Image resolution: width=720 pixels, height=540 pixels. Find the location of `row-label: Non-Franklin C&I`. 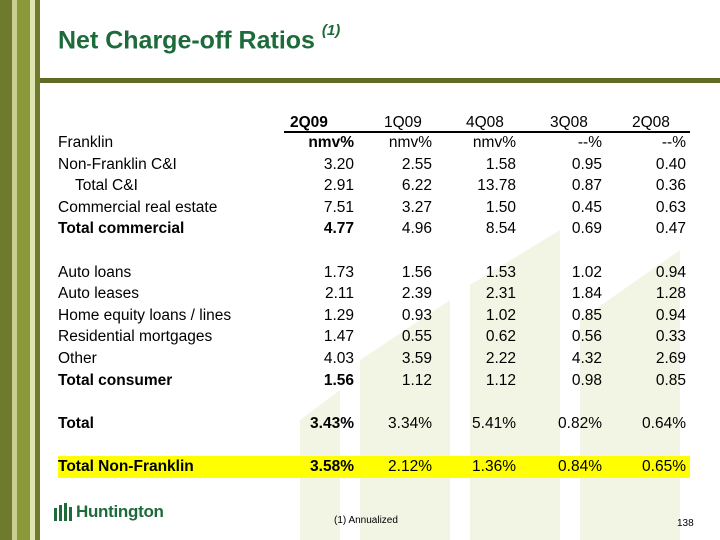

row-label: Non-Franklin C&I is located at coordinates (117, 164).